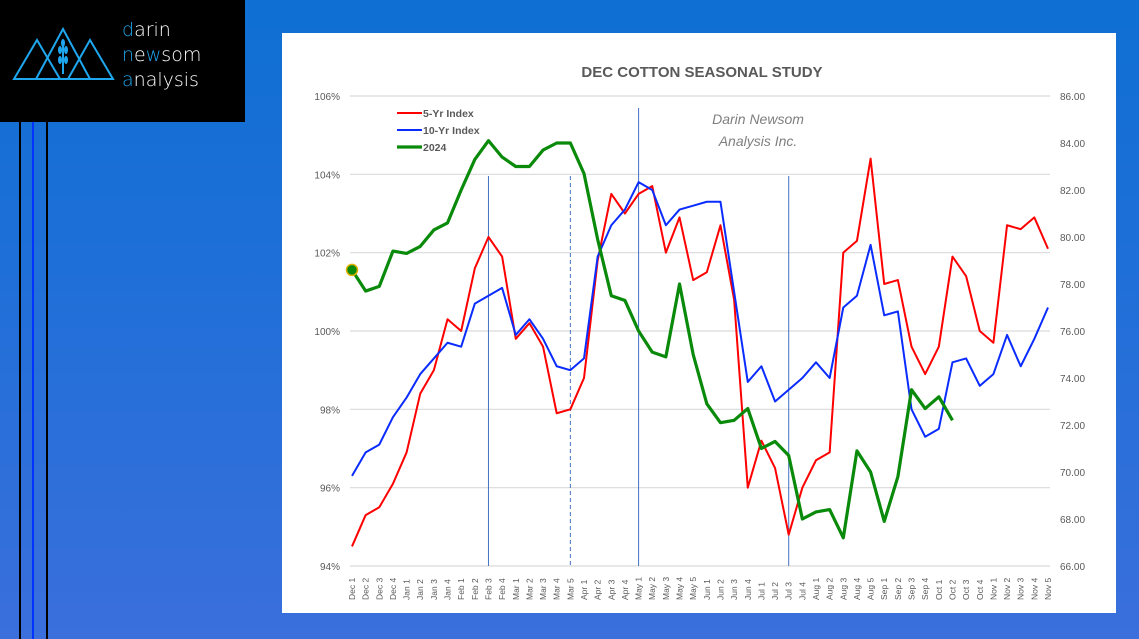  What do you see at coordinates (693, 588) in the screenshot?
I see `x-tick-label: May 5` at bounding box center [693, 588].